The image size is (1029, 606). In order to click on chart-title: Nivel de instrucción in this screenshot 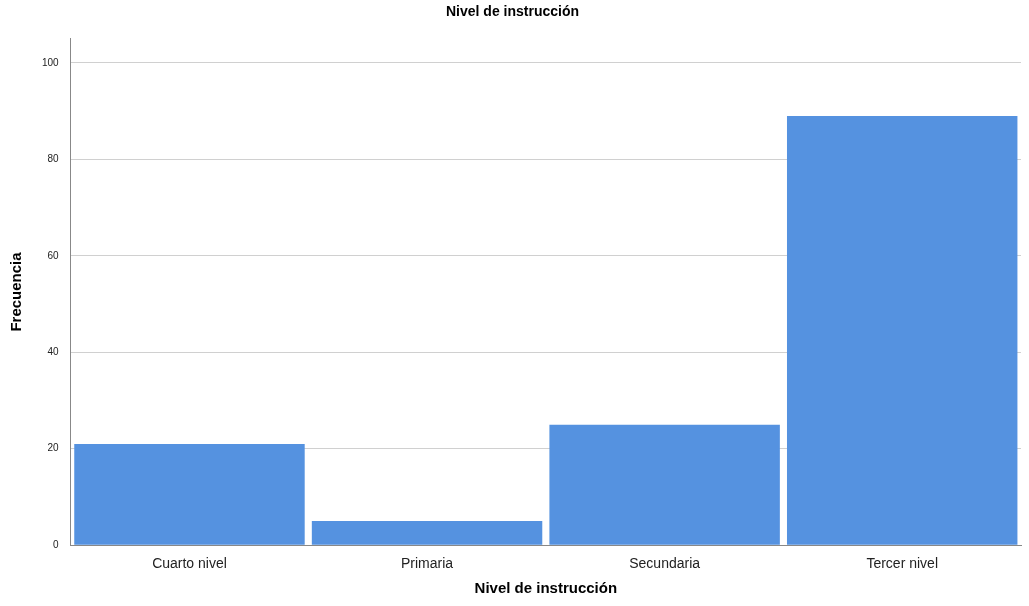, I will do `click(512, 11)`.